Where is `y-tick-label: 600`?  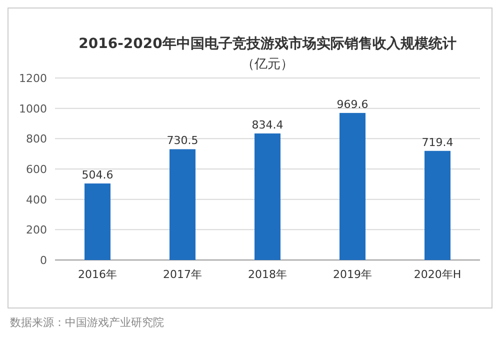
y-tick-label: 600 is located at coordinates (36, 169).